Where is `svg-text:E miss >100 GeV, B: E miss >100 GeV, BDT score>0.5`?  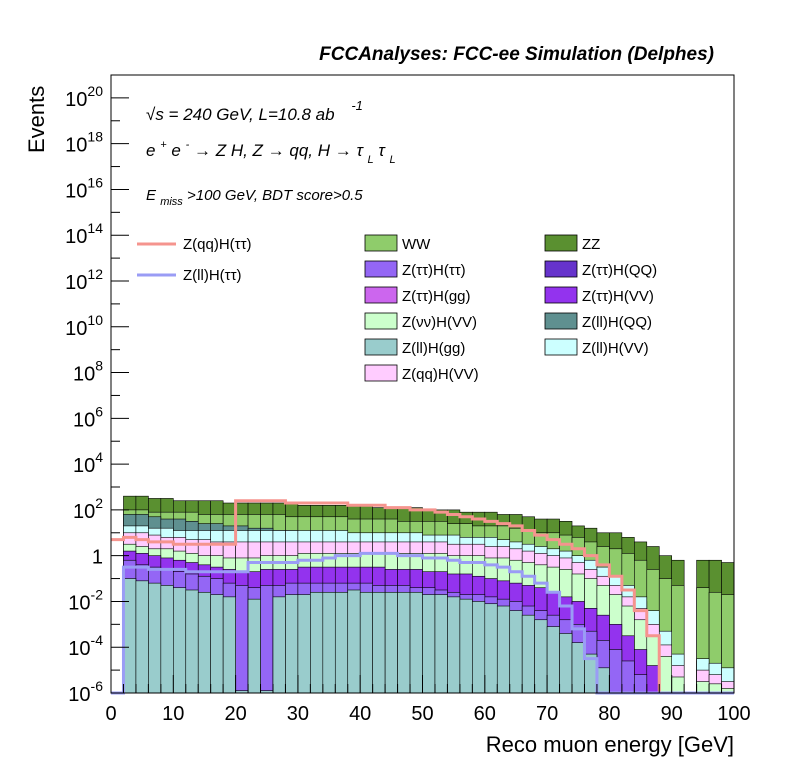
svg-text:E miss >100 GeV, B: E miss >100 GeV, BDT score>0.5 is located at coordinates (254, 198).